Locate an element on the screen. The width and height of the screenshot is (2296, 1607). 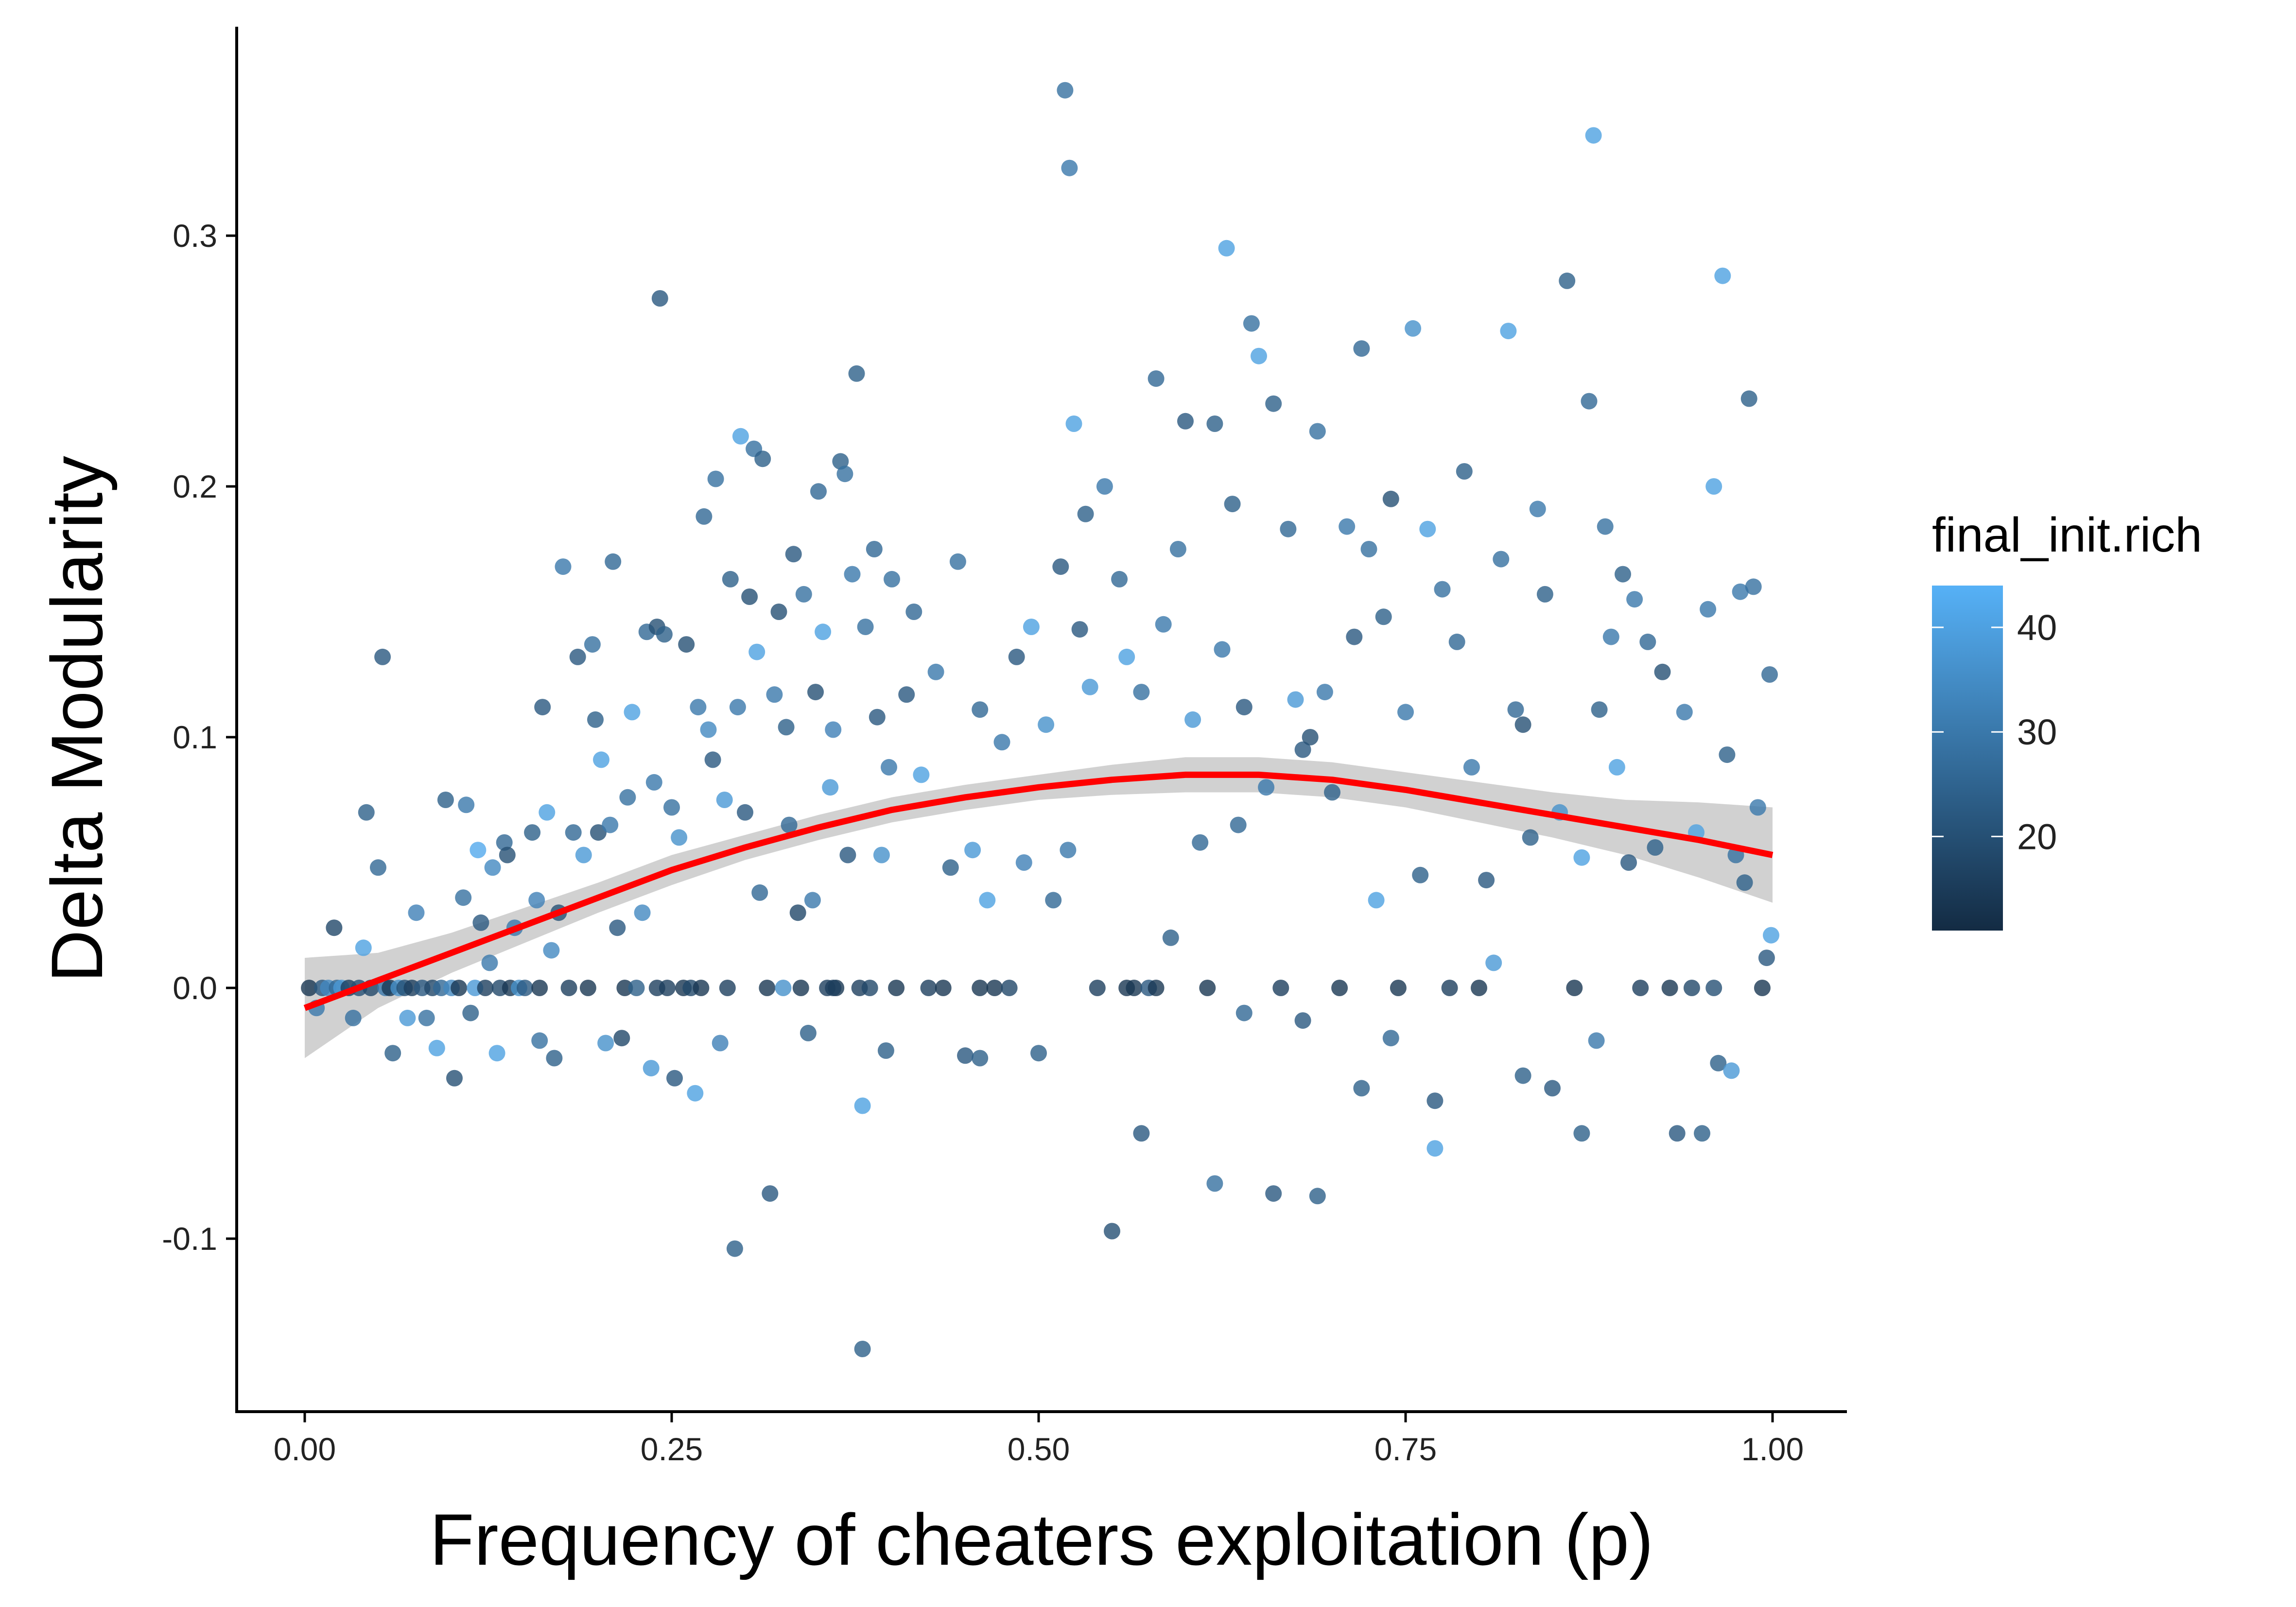
y-tick-label: -0.1 is located at coordinates (189, 1239).